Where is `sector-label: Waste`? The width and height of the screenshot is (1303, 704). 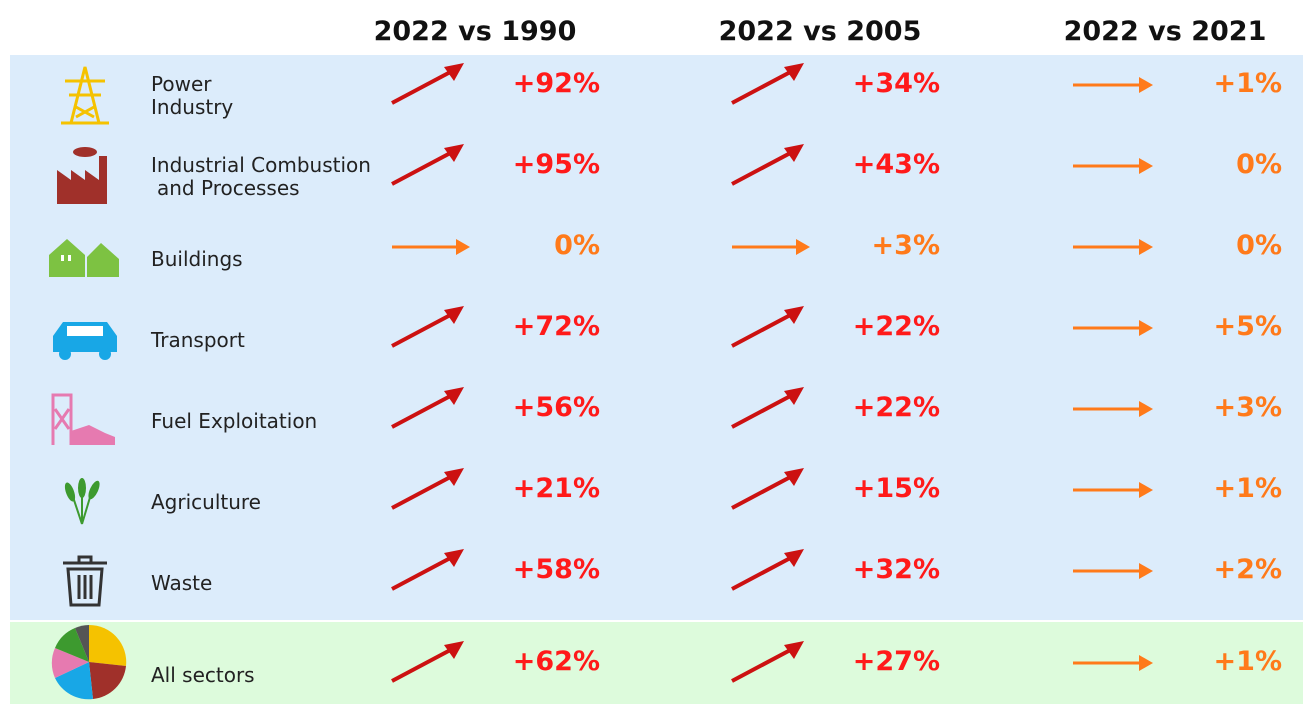
sector-label: Waste is located at coordinates (181, 583).